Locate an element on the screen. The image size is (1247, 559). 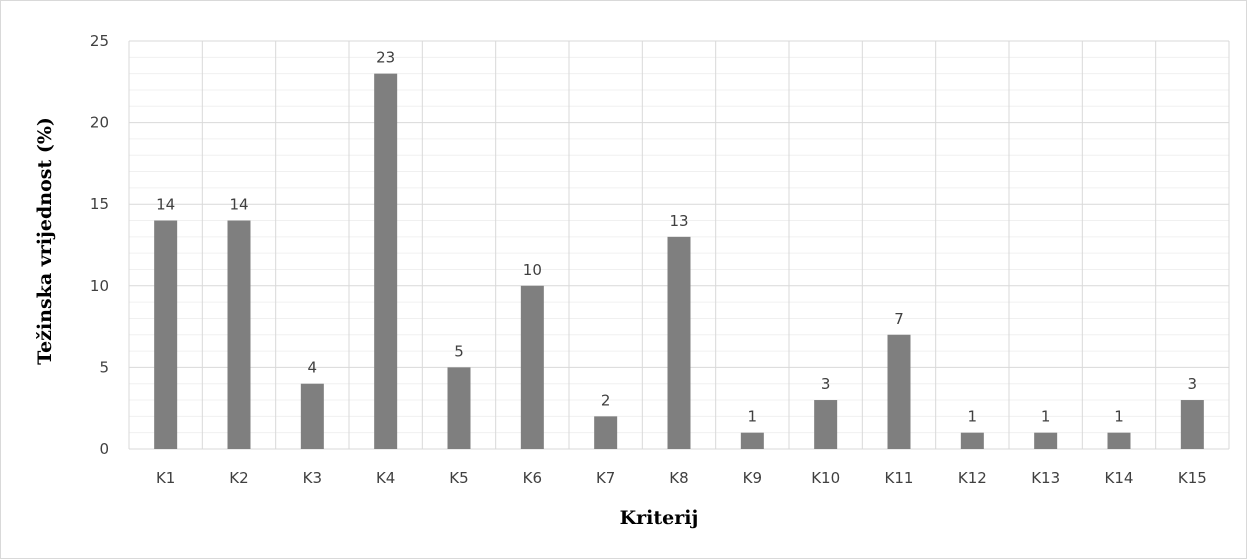
bar-k3 is located at coordinates (312, 416).